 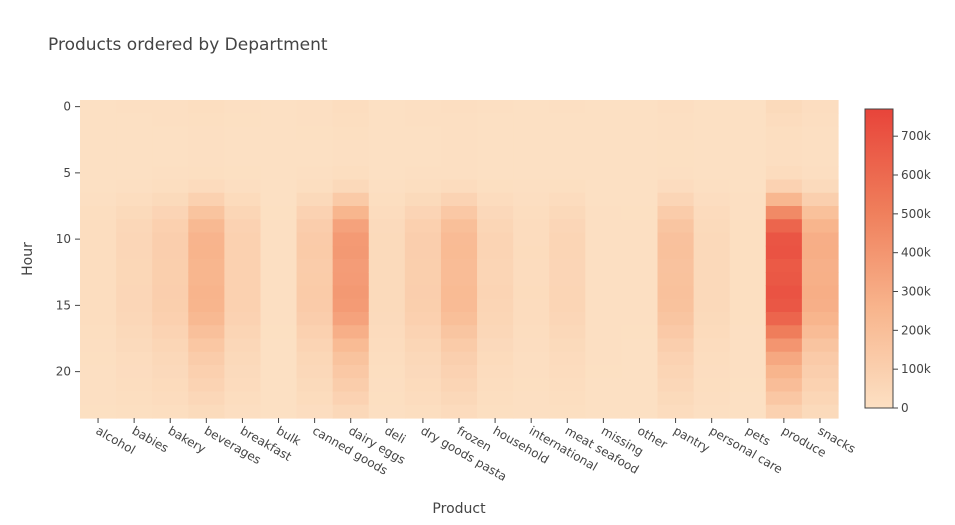 I want to click on colorbar-tick-label: 700k, so click(x=916, y=136).